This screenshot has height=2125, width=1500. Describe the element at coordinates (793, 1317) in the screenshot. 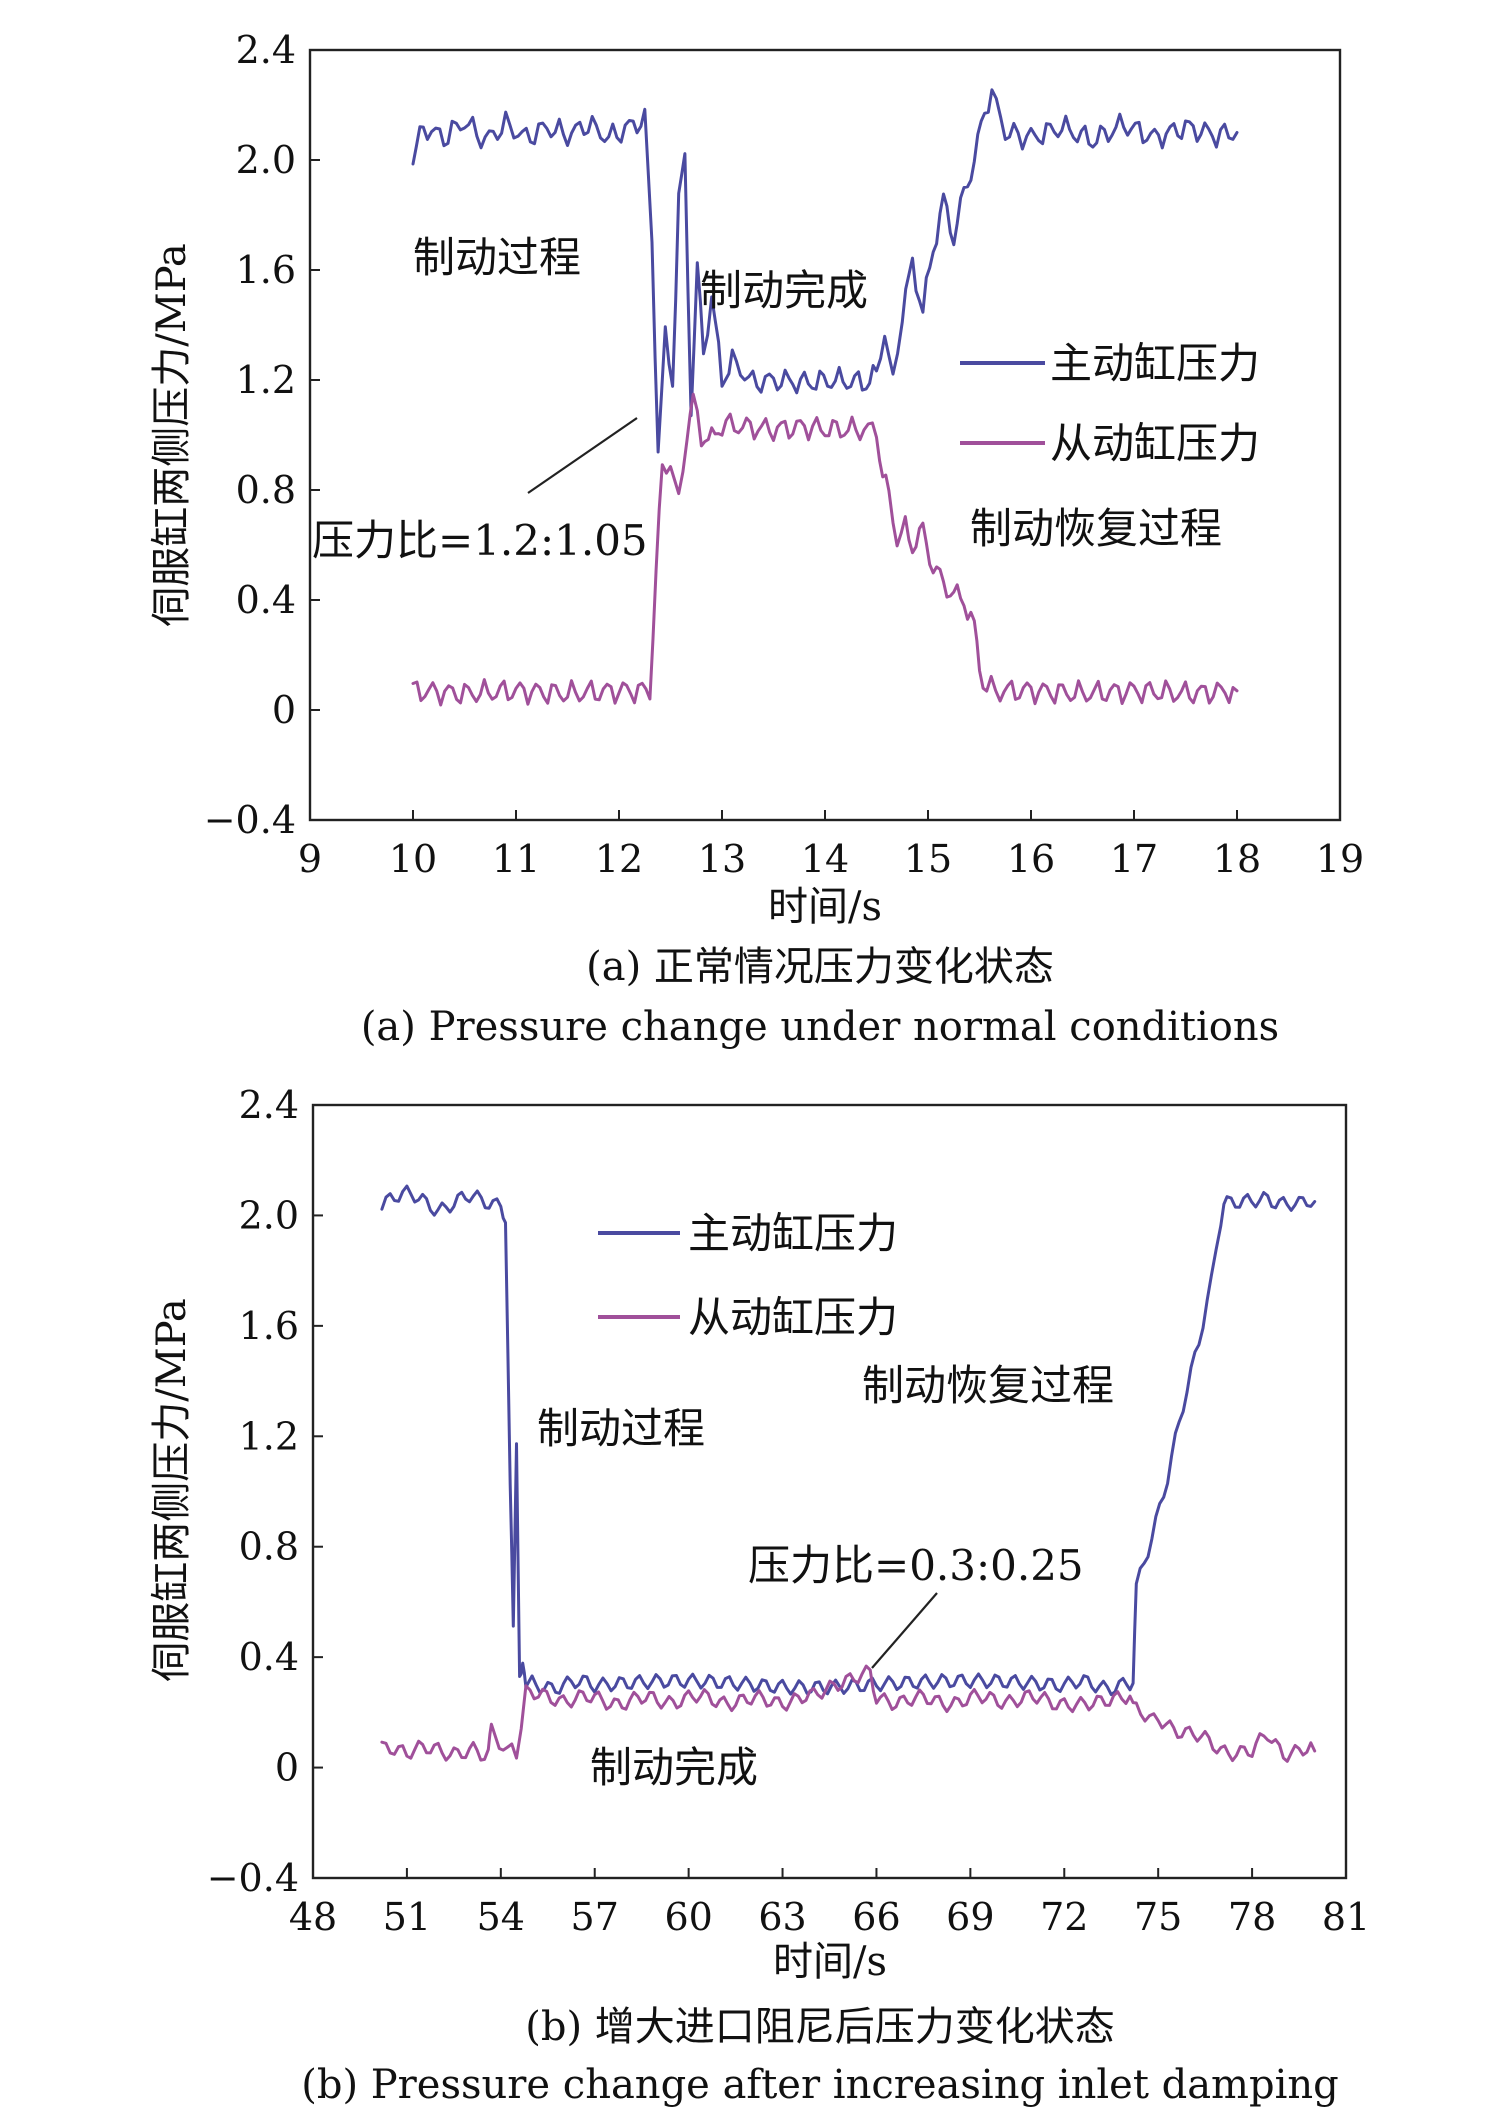

I see `legend-label-slave-b: 从动缸压力` at that location.